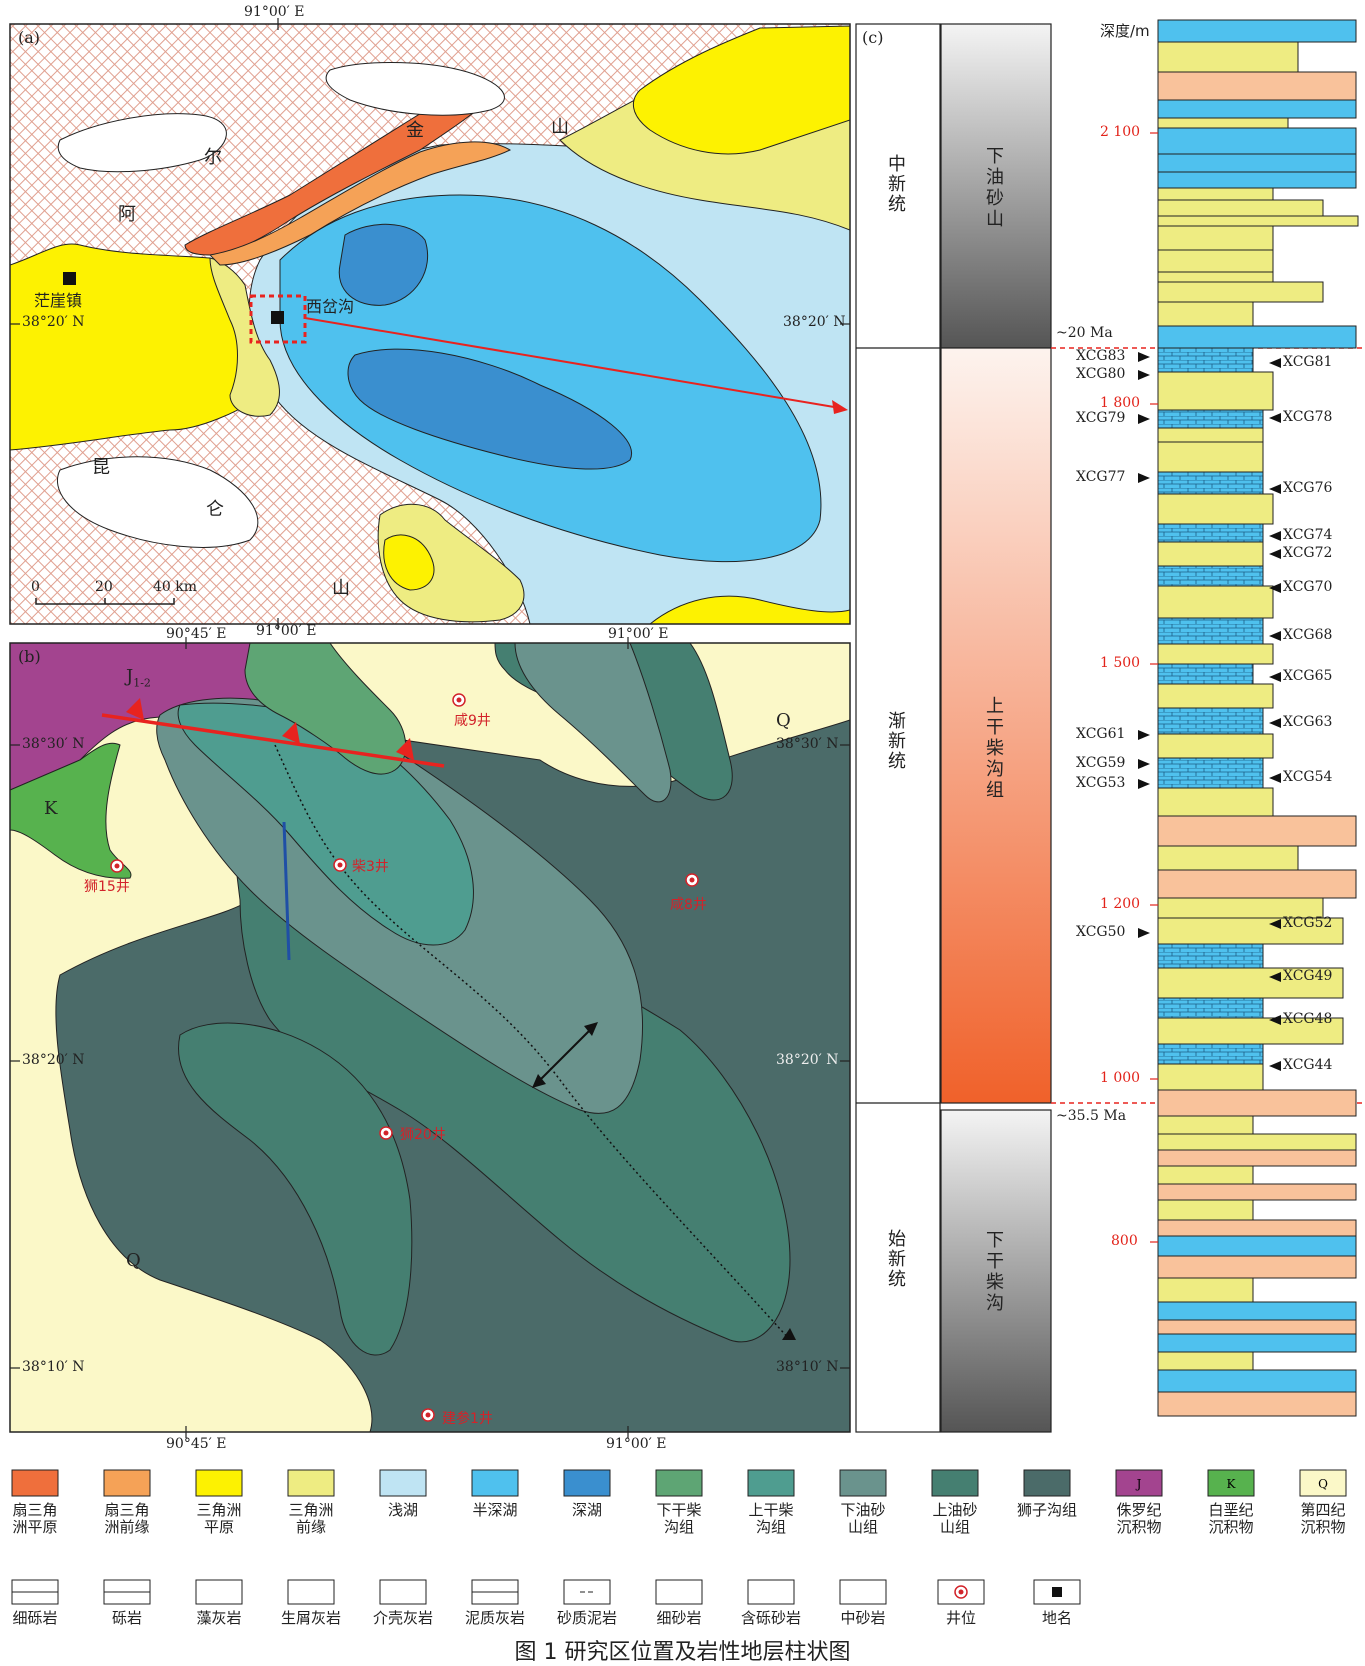 This screenshot has height=1666, width=1365. What do you see at coordinates (286, 891) in the screenshot?
I see `section-line` at bounding box center [286, 891].